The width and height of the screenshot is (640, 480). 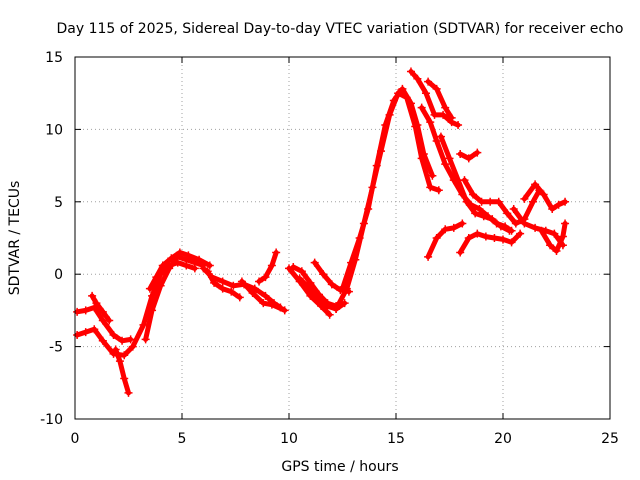 I want to click on x-tick-label: 10, so click(x=289, y=439).